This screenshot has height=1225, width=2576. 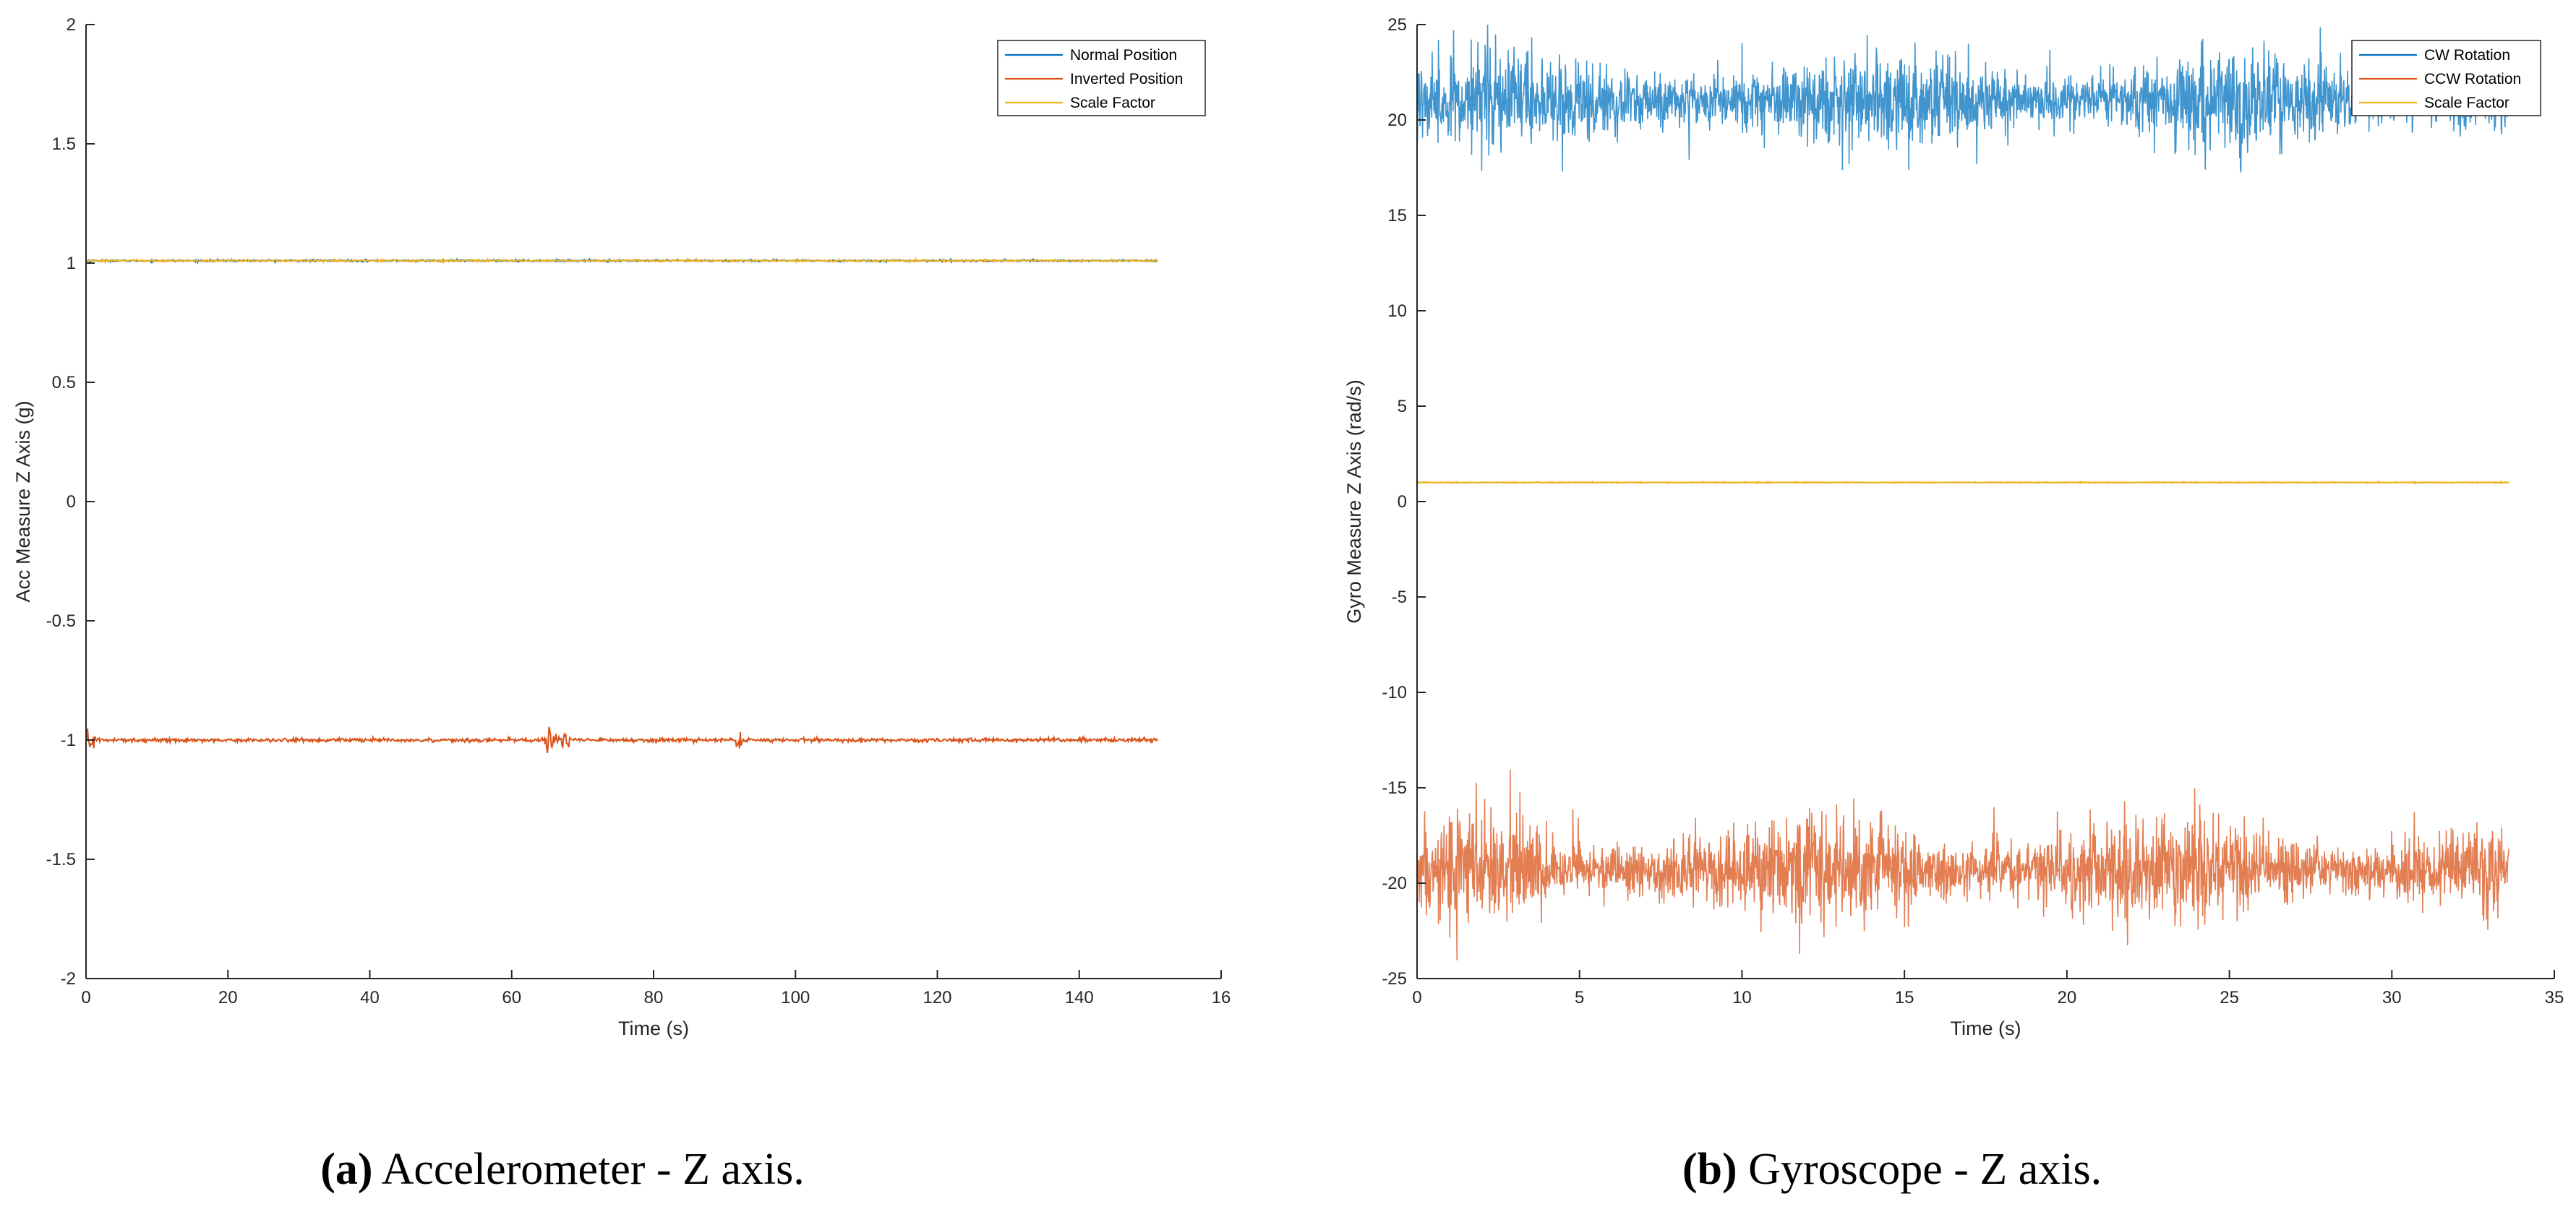 I want to click on y-axis-label: Acc Measure Z Axis (g), so click(x=23, y=501).